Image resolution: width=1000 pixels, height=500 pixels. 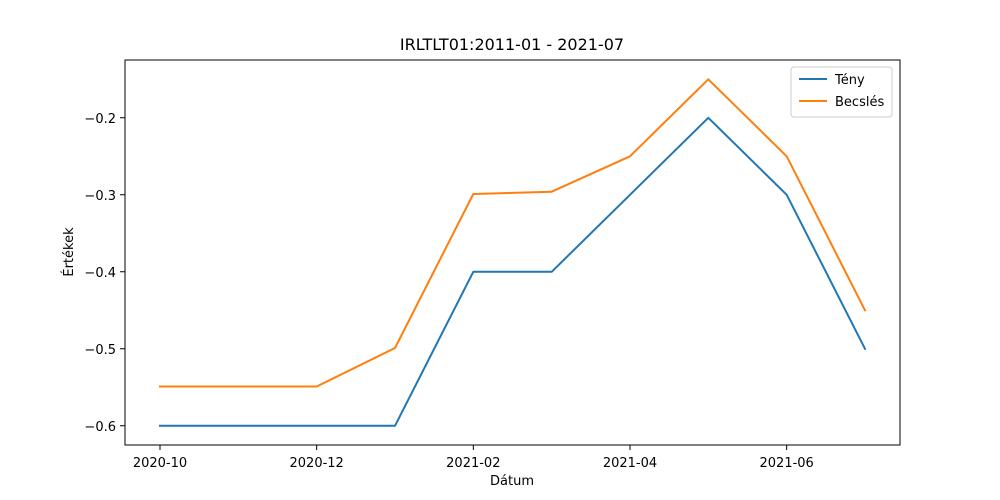 I want to click on y-axis-label: Értékek, so click(x=69, y=252).